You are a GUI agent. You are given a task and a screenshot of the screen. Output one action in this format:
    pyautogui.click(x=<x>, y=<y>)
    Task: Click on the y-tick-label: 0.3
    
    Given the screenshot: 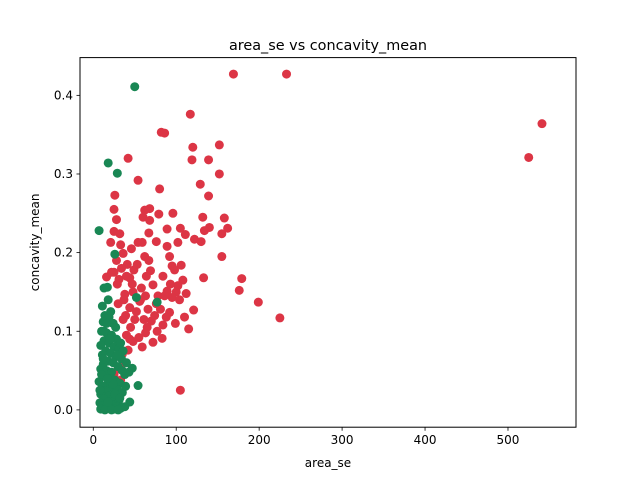 What is the action you would take?
    pyautogui.click(x=63, y=174)
    